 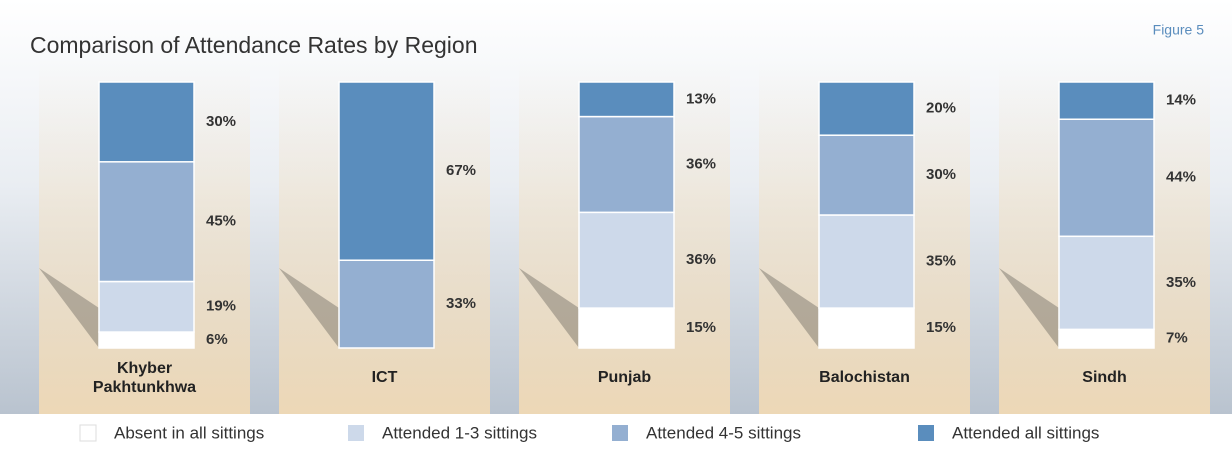 I want to click on value-label: 44%, so click(x=1181, y=177).